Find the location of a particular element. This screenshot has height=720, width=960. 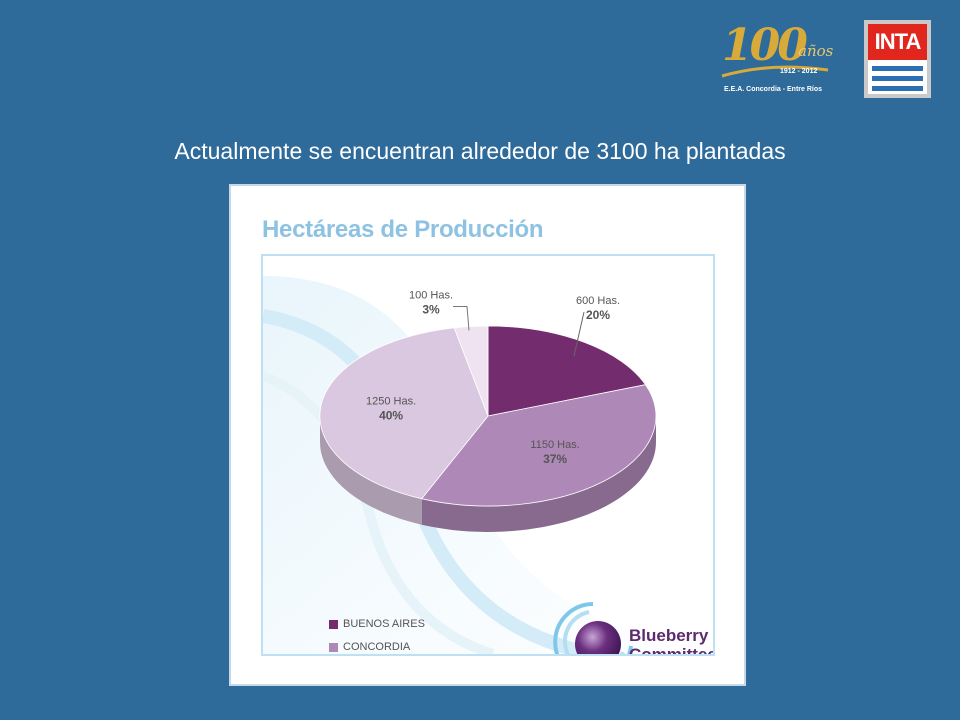

centenary-years: 1912 - 2012 is located at coordinates (799, 71).